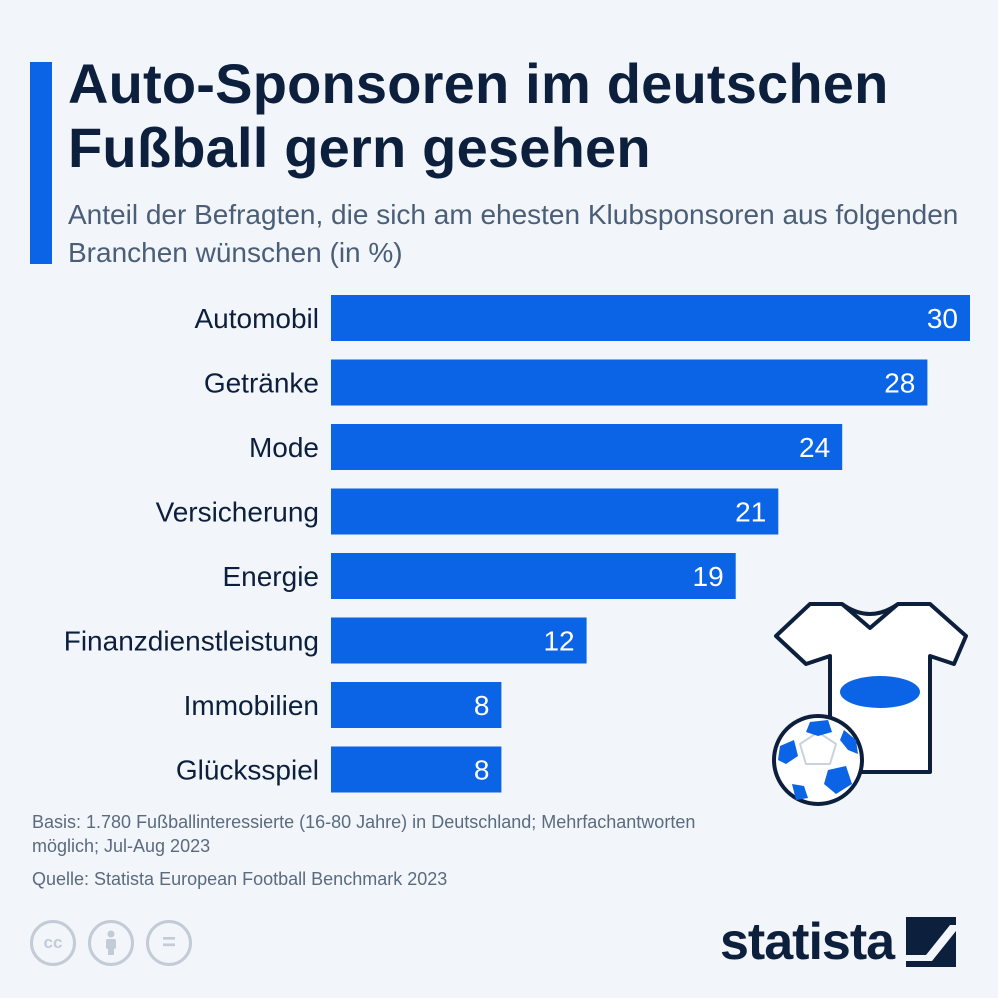 This screenshot has width=998, height=998. What do you see at coordinates (247, 770) in the screenshot?
I see `category-label: Glücksspiel` at bounding box center [247, 770].